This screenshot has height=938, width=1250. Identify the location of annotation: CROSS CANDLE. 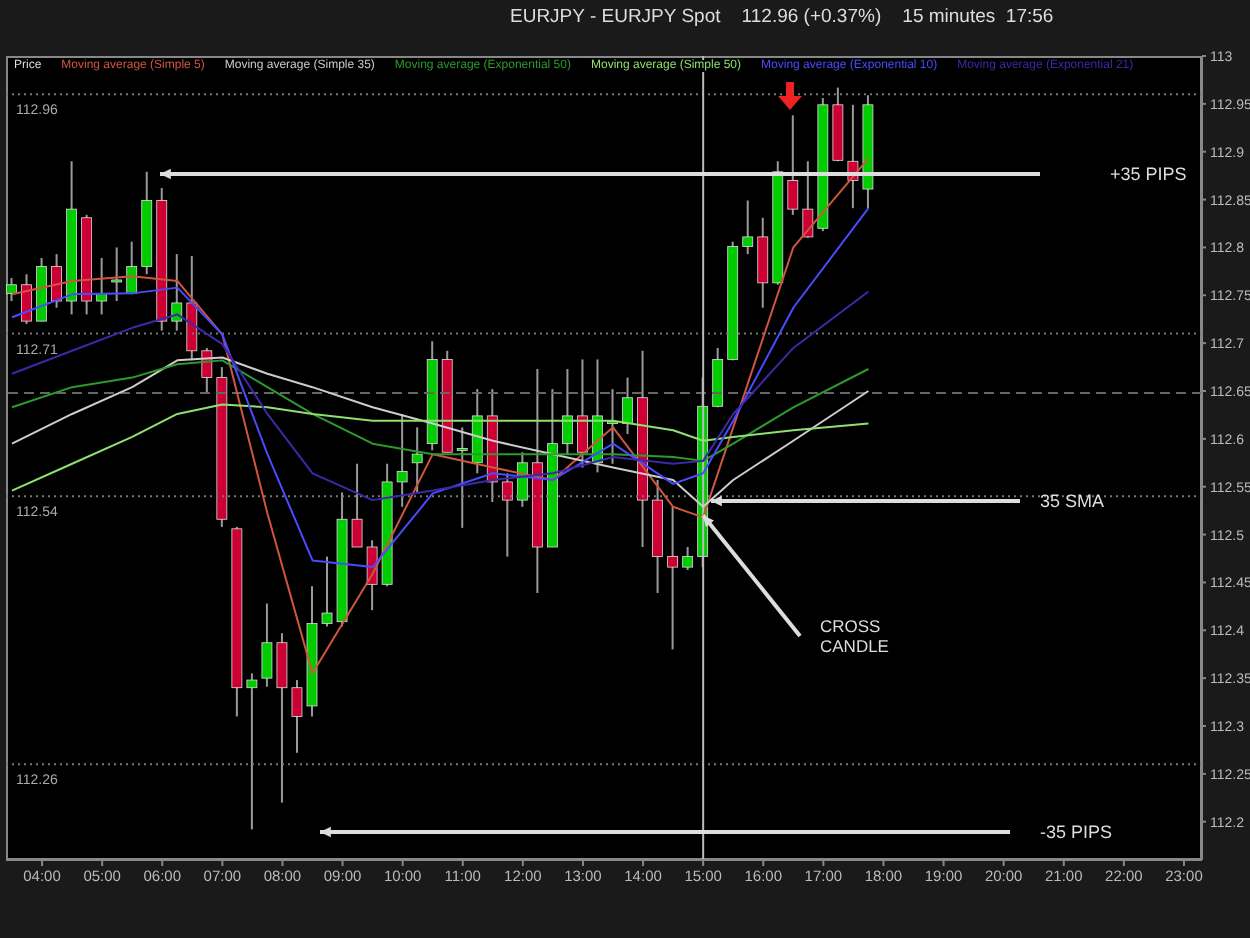
(855, 636).